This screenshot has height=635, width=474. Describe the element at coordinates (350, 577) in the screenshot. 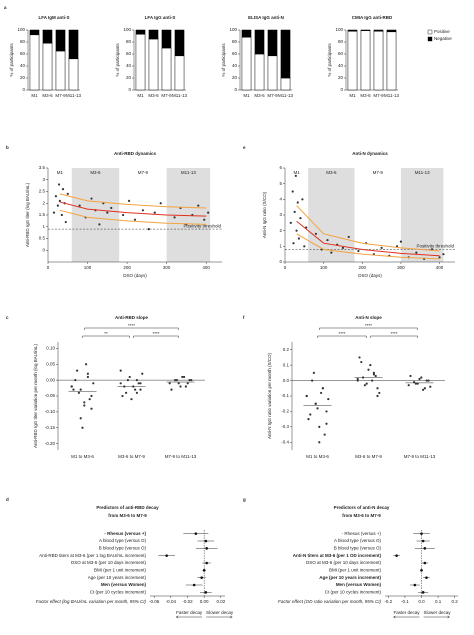

I see `factor-label: Age (per 10 years increment)` at that location.